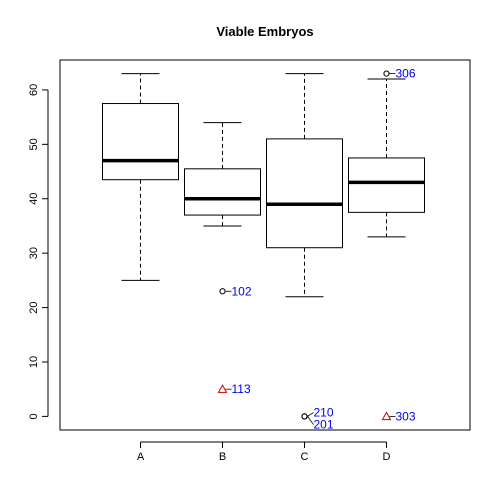  Describe the element at coordinates (264, 452) in the screenshot. I see `x-axis: A B C D` at that location.